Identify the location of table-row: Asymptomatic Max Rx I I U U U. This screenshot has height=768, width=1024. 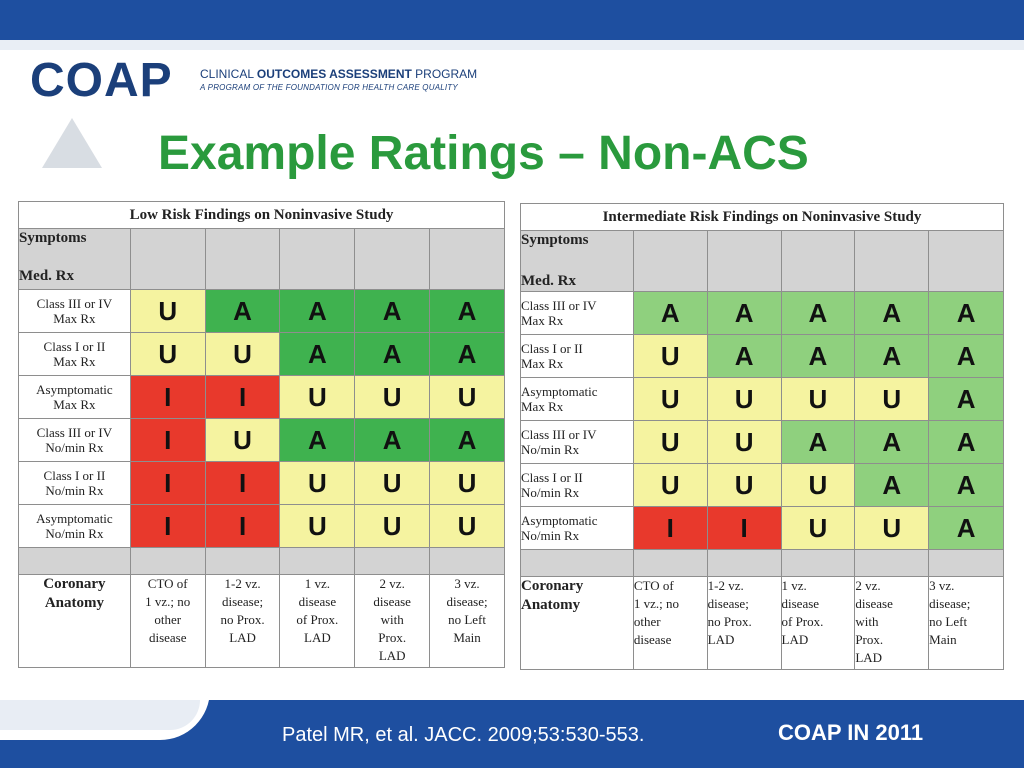
(261, 397).